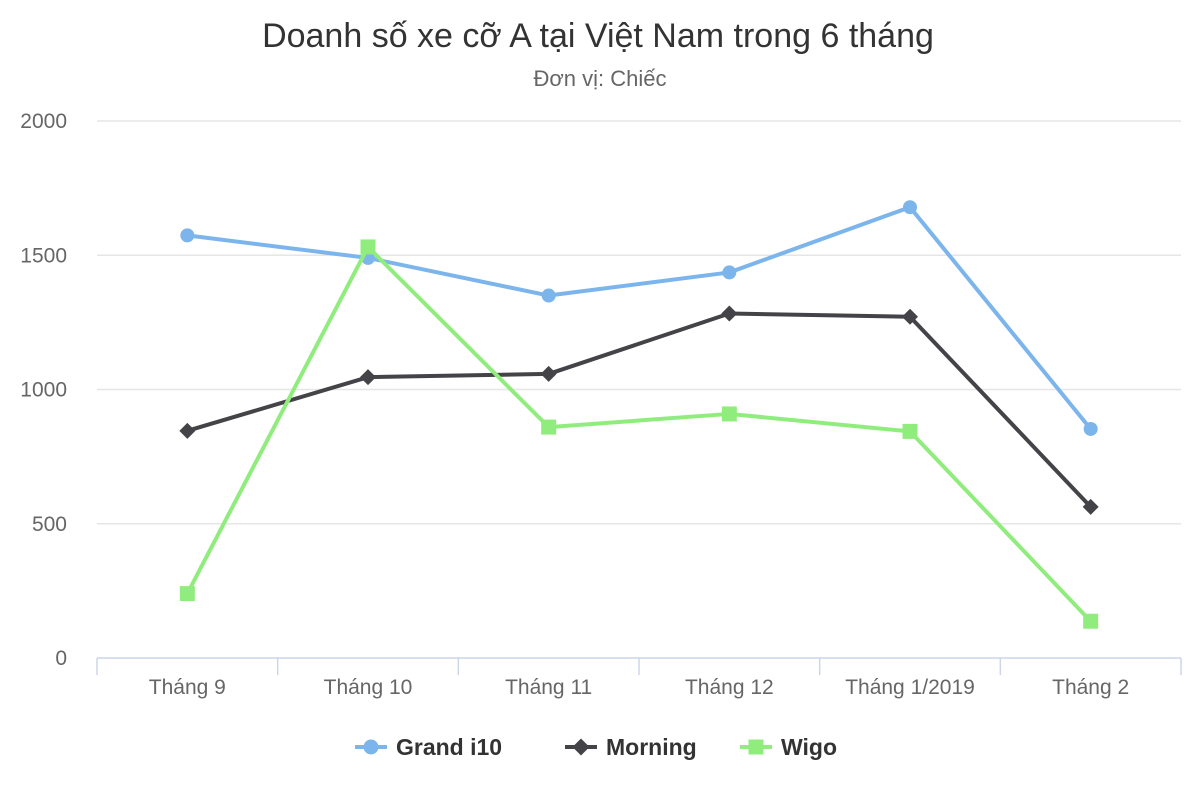 The width and height of the screenshot is (1200, 805). I want to click on legend-item: Grand i10, so click(428, 747).